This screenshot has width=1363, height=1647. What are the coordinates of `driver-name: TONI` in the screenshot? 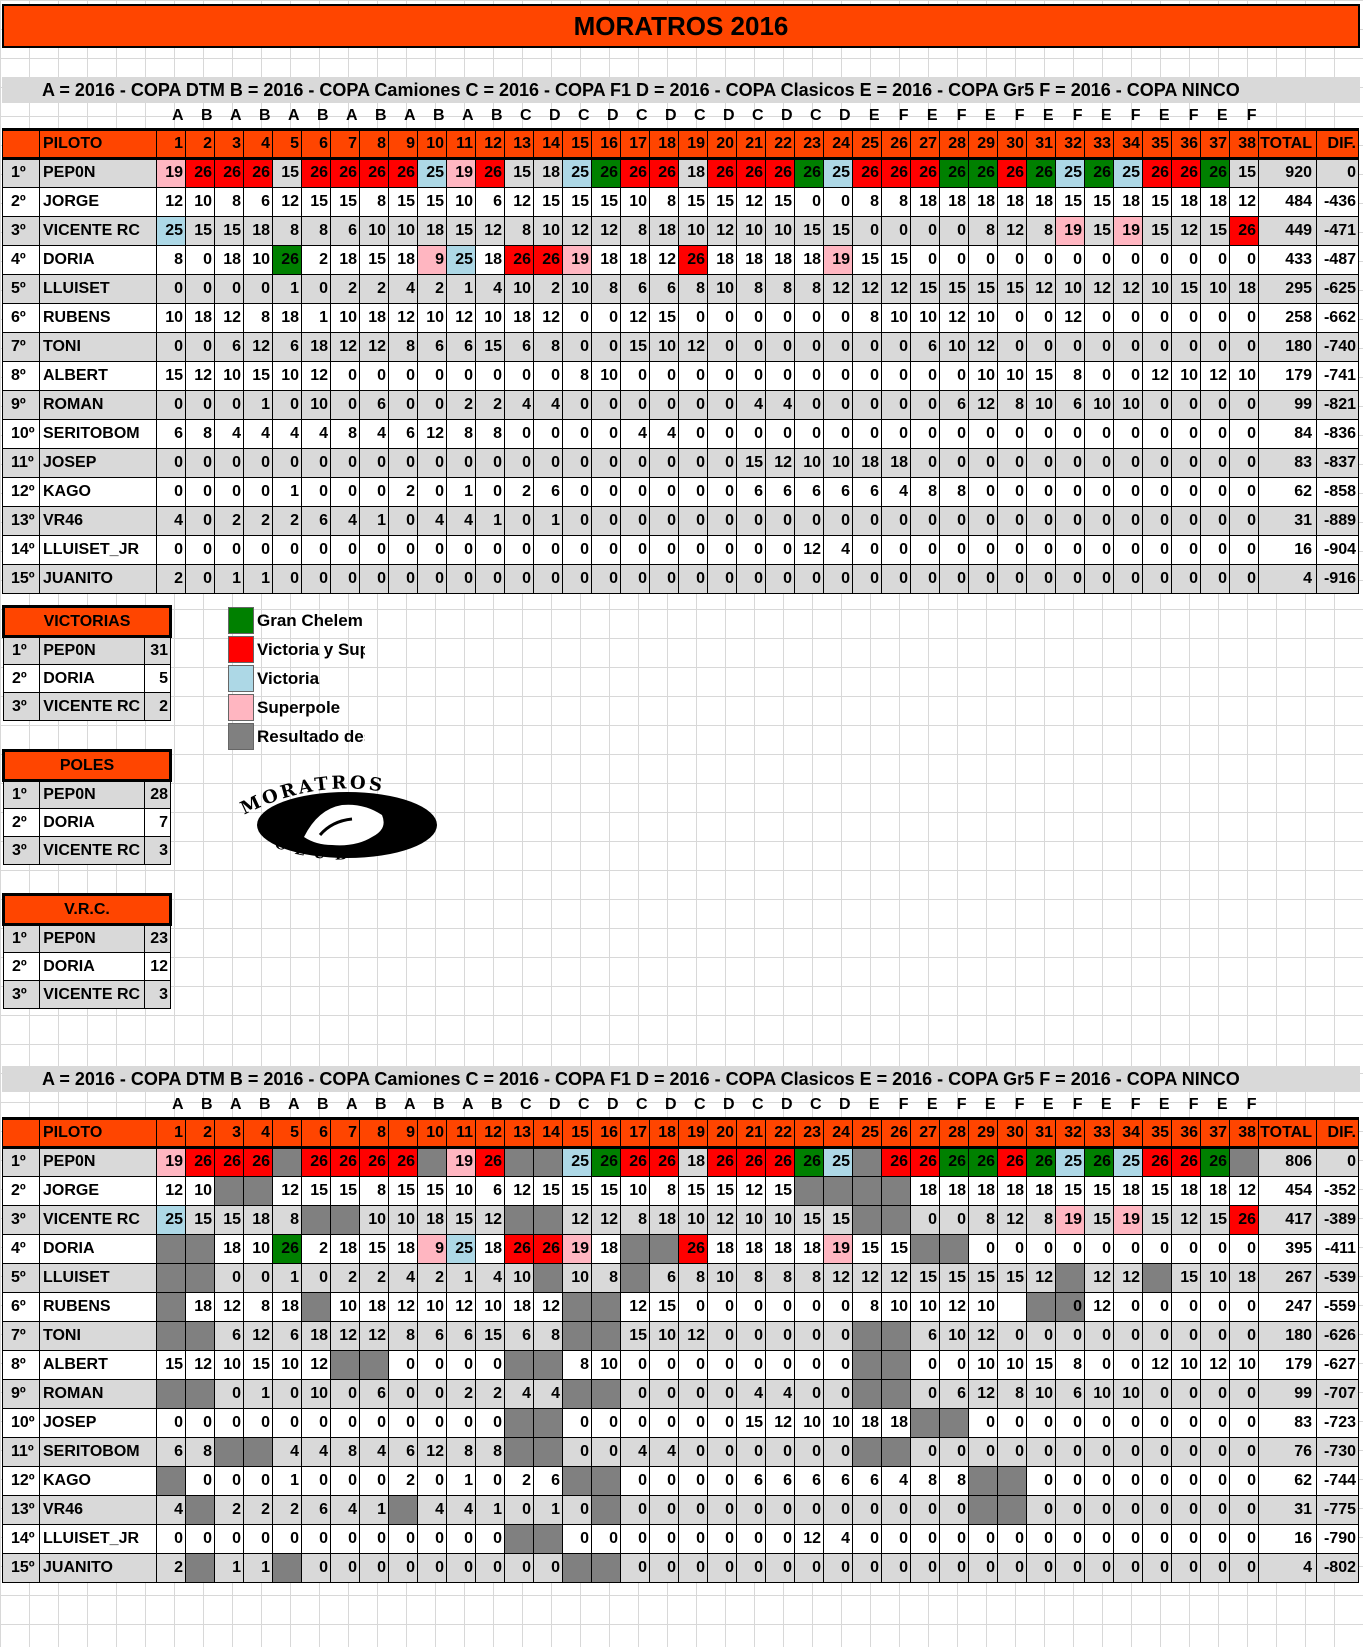 It's located at (98, 346).